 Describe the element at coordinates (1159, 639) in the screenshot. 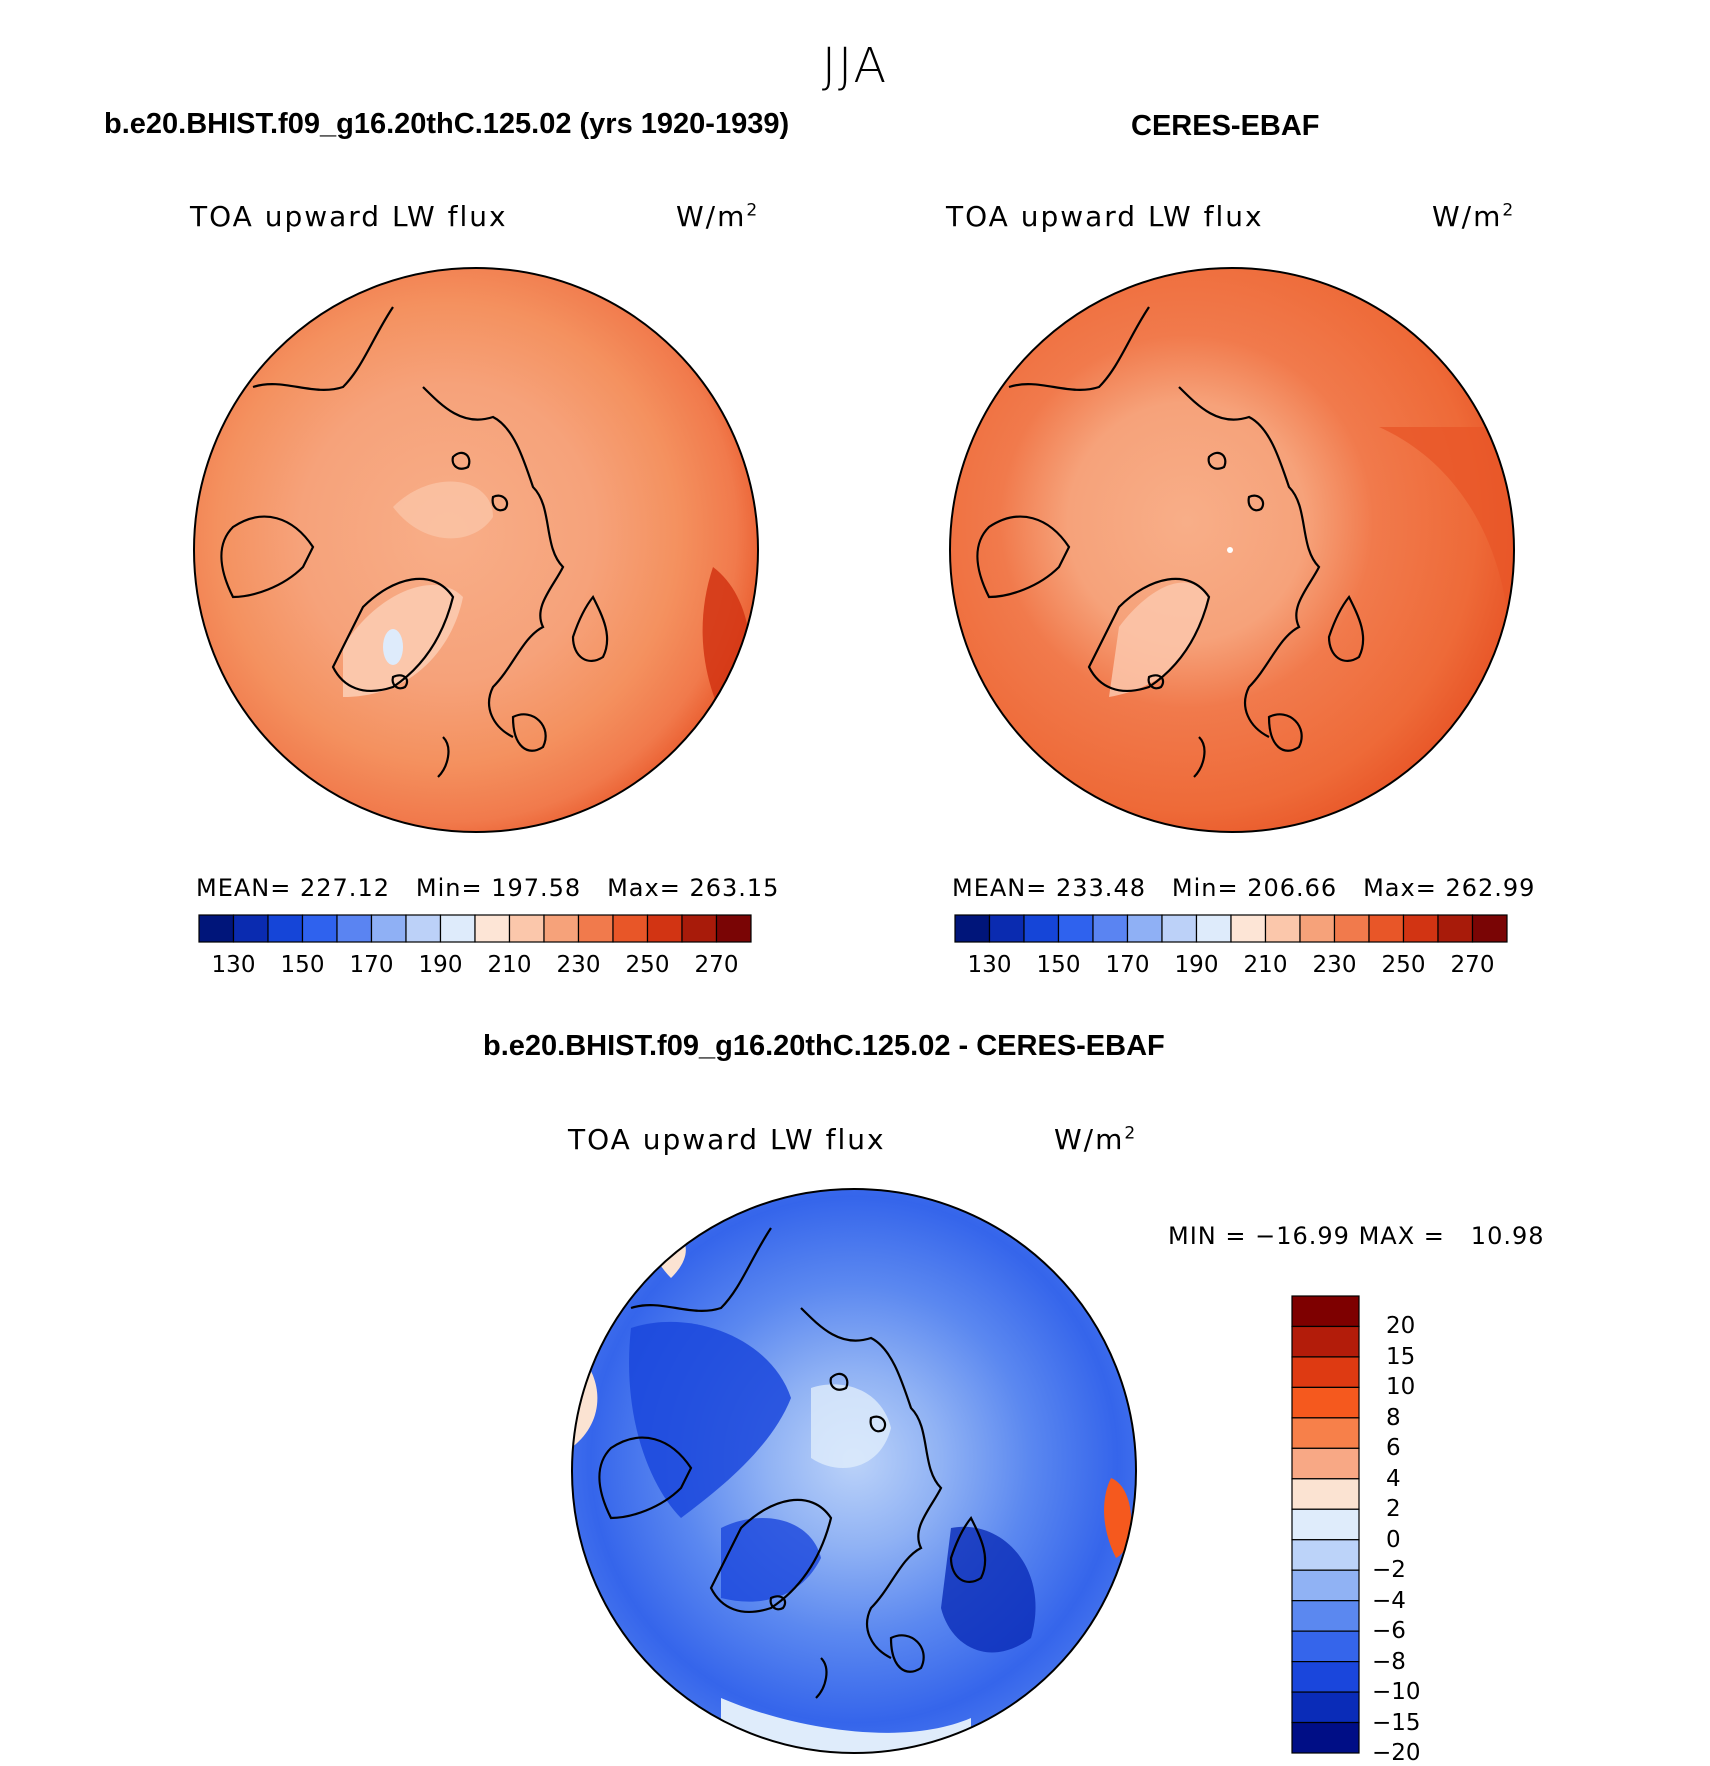

I see `panel2-greenland-region` at that location.